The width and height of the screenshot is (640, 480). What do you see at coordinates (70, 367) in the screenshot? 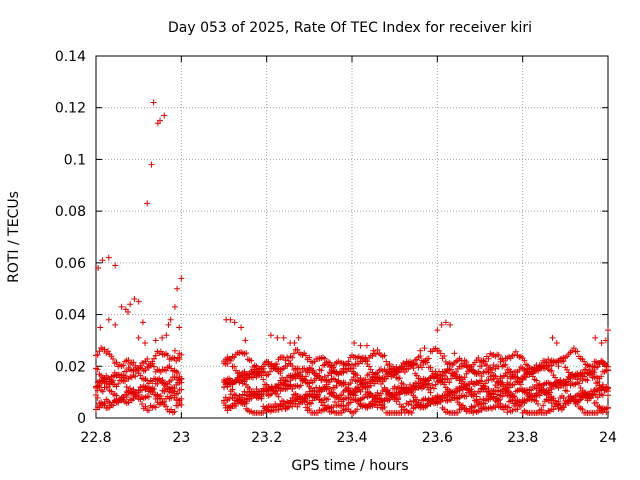
I see `y-tick-label: 0.02` at bounding box center [70, 367].